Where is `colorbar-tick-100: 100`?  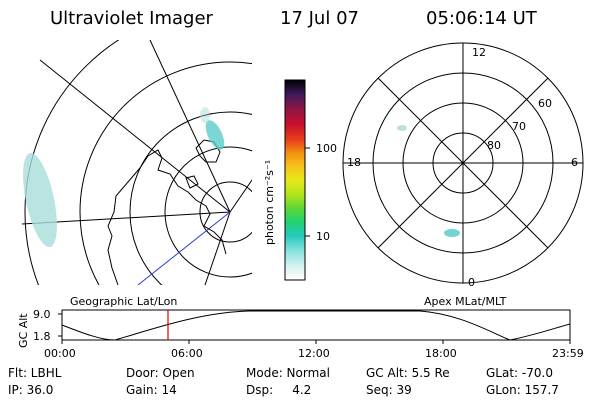
colorbar-tick-100: 100 is located at coordinates (326, 148).